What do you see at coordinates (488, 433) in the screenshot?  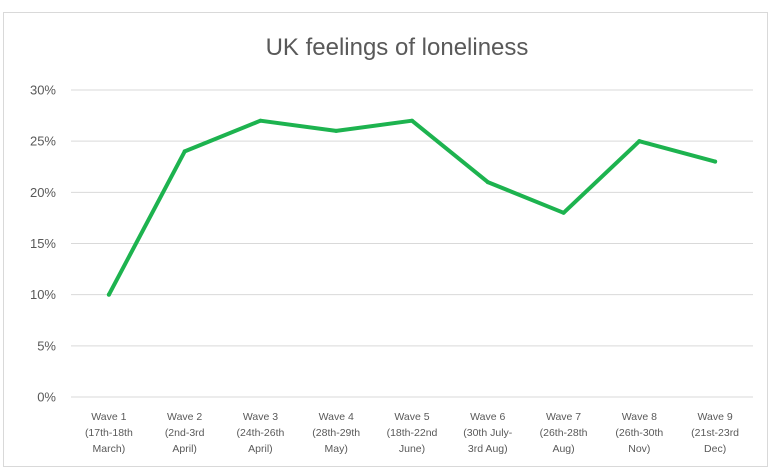 I see `x-tick-label: Wave 6 (30th July-3rd Aug)` at bounding box center [488, 433].